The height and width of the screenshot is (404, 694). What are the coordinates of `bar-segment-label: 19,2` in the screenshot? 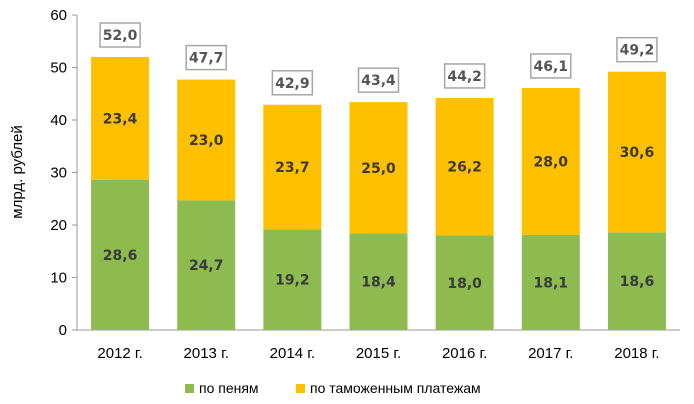 It's located at (292, 281).